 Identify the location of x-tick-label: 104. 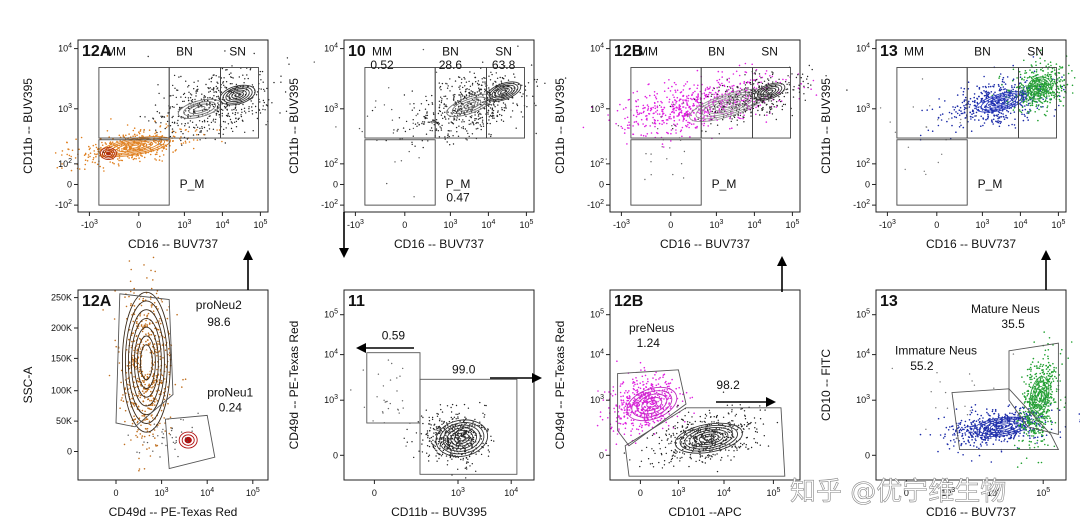
(488, 224).